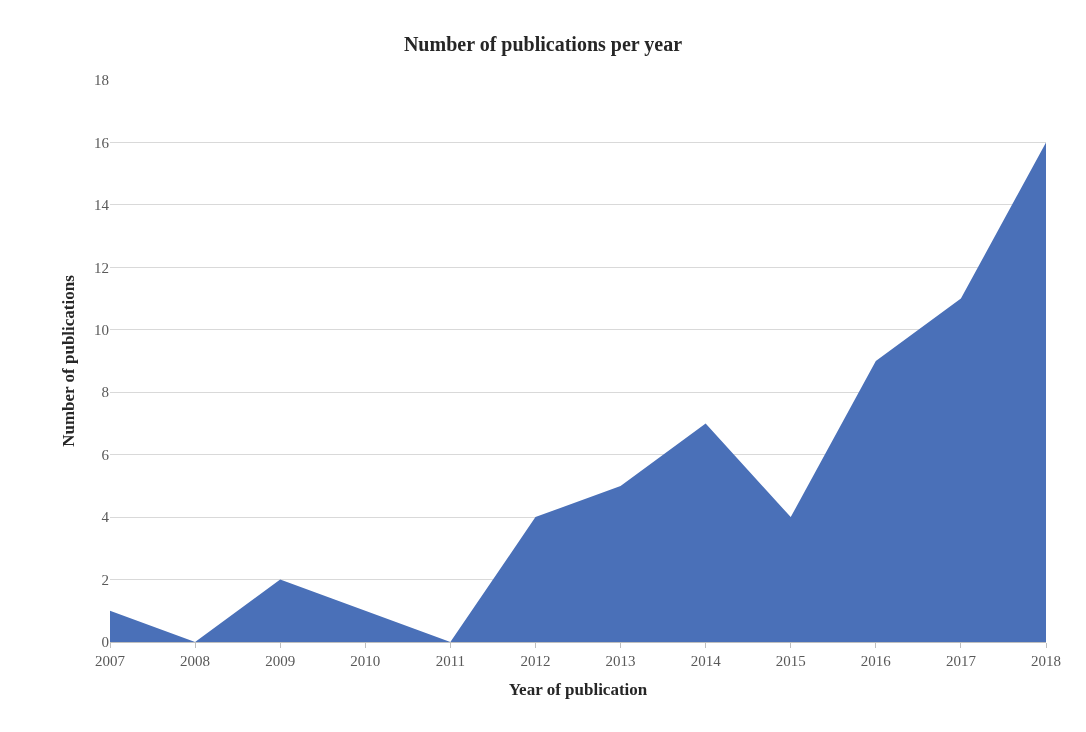 This screenshot has height=732, width=1086. I want to click on y-tick-label: 4, so click(105, 517).